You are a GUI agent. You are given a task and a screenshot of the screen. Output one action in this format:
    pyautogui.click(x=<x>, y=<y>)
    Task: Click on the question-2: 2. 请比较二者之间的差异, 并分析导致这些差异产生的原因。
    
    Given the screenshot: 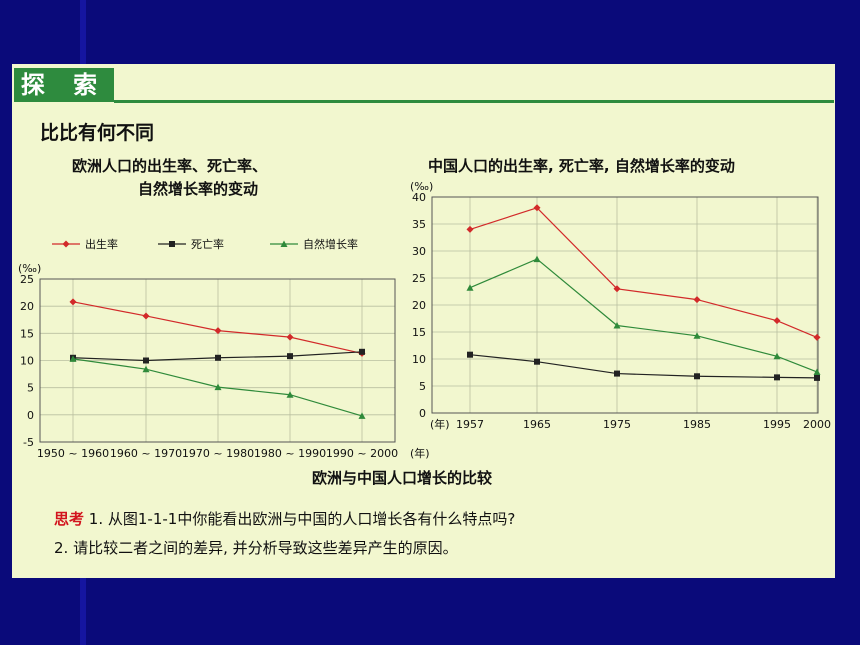 What is the action you would take?
    pyautogui.click(x=256, y=548)
    